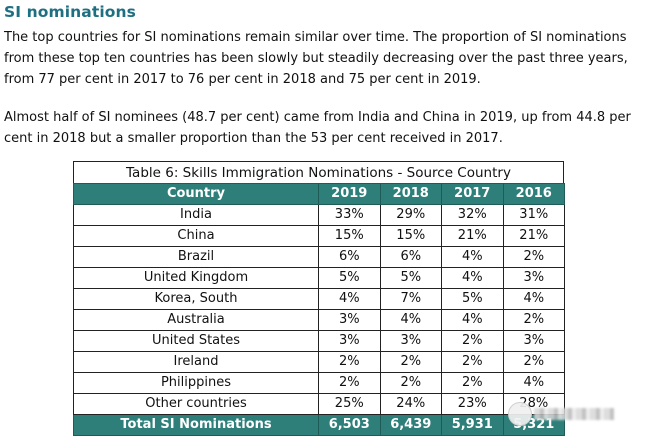  Describe the element at coordinates (196, 194) in the screenshot. I see `header-country: Country` at that location.